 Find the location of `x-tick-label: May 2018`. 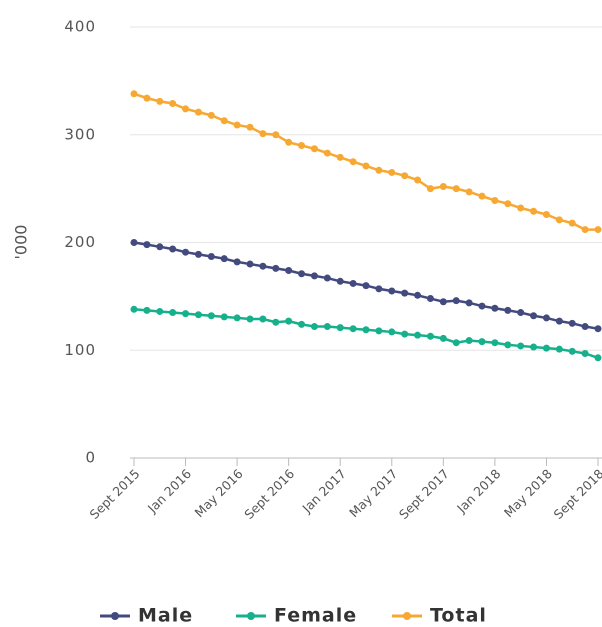

x-tick-label: May 2018 is located at coordinates (528, 493).